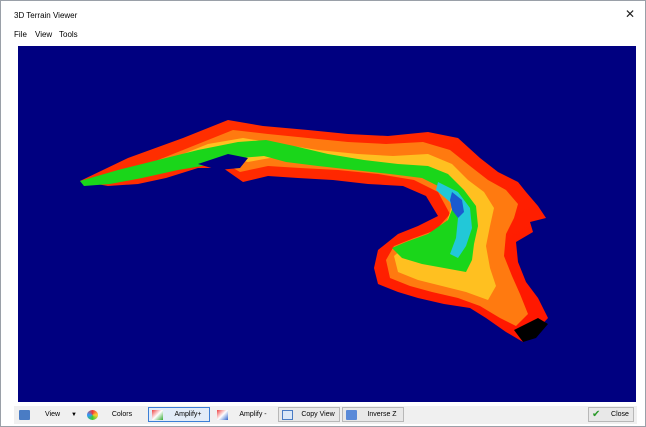 The width and height of the screenshot is (646, 427). What do you see at coordinates (620, 414) in the screenshot?
I see `close-button-label: Close` at bounding box center [620, 414].